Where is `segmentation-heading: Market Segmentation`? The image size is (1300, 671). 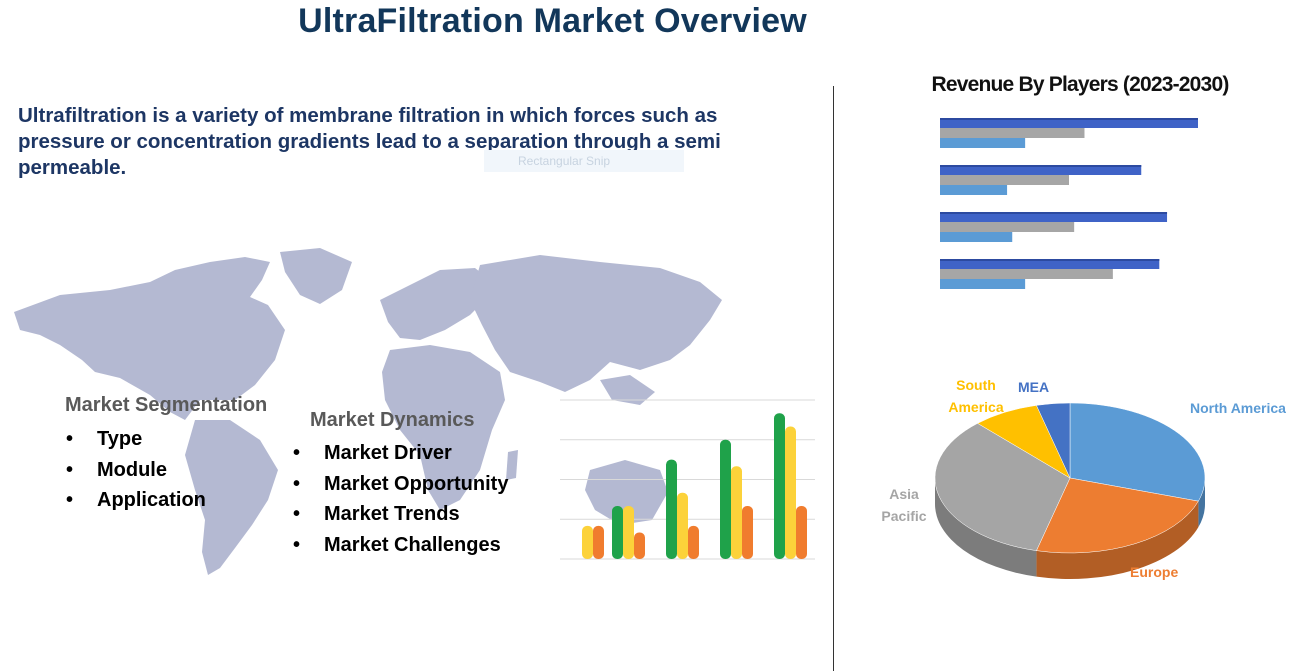
segmentation-heading: Market Segmentation is located at coordinates (166, 405).